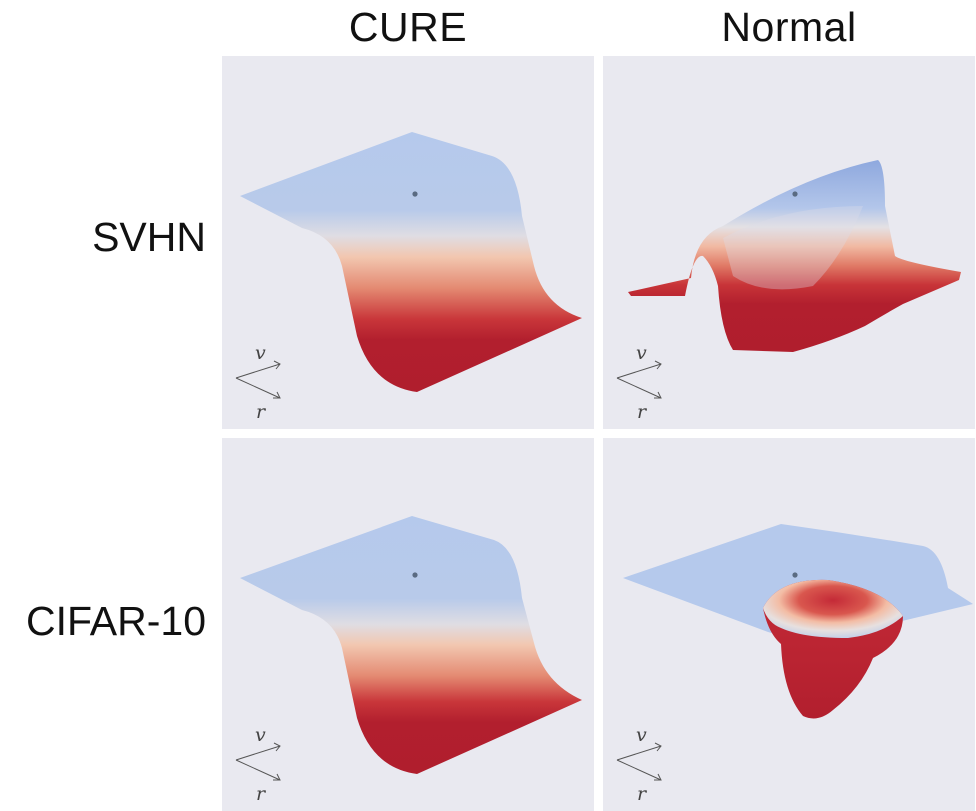 The image size is (976, 811). What do you see at coordinates (794, 256) in the screenshot?
I see `surface-svhn-normal` at bounding box center [794, 256].